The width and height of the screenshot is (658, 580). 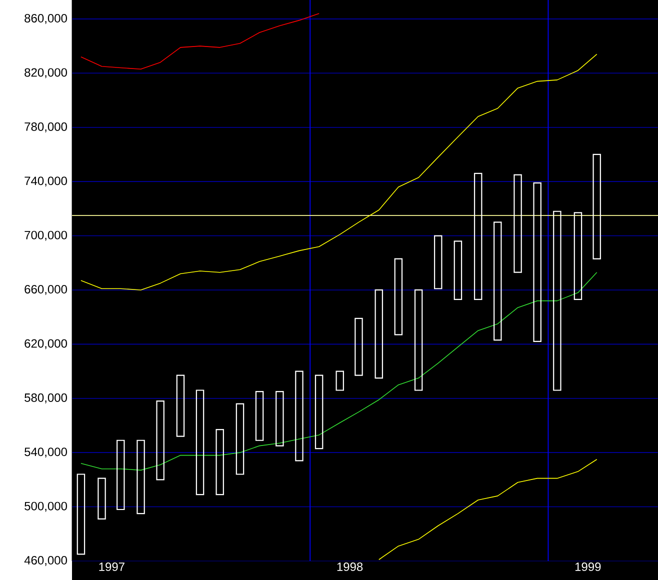 What do you see at coordinates (45, 398) in the screenshot?
I see `y-tick-label: 580,000` at bounding box center [45, 398].